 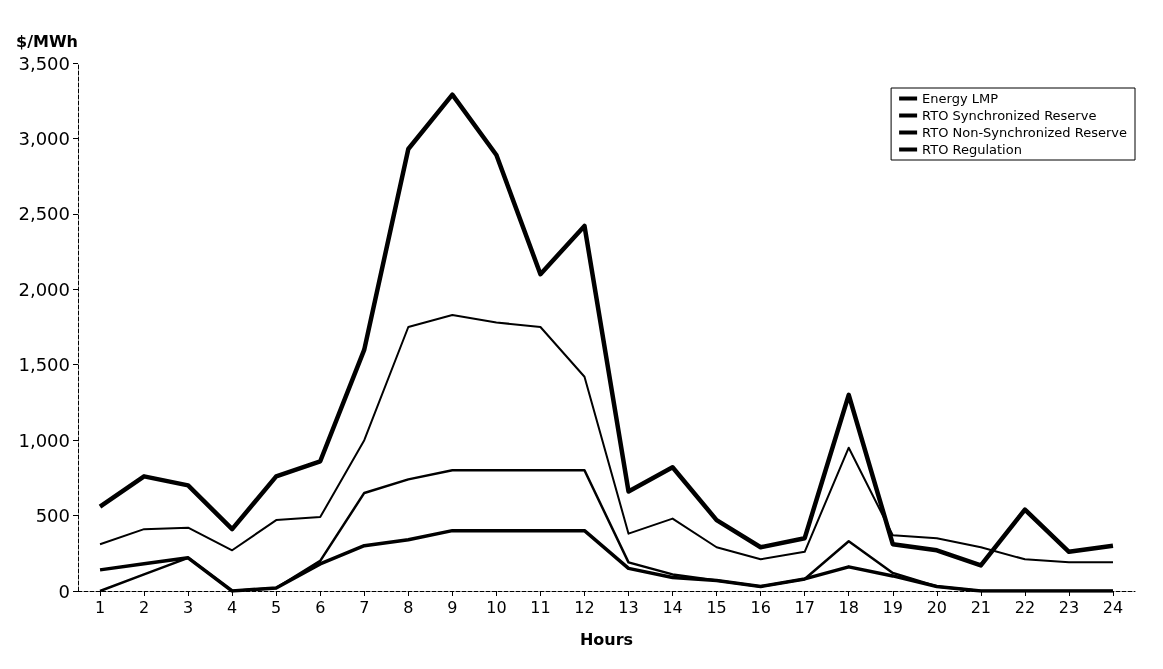 I want to click on legend-label: RTO Synchronized Reserve, so click(x=1009, y=115).